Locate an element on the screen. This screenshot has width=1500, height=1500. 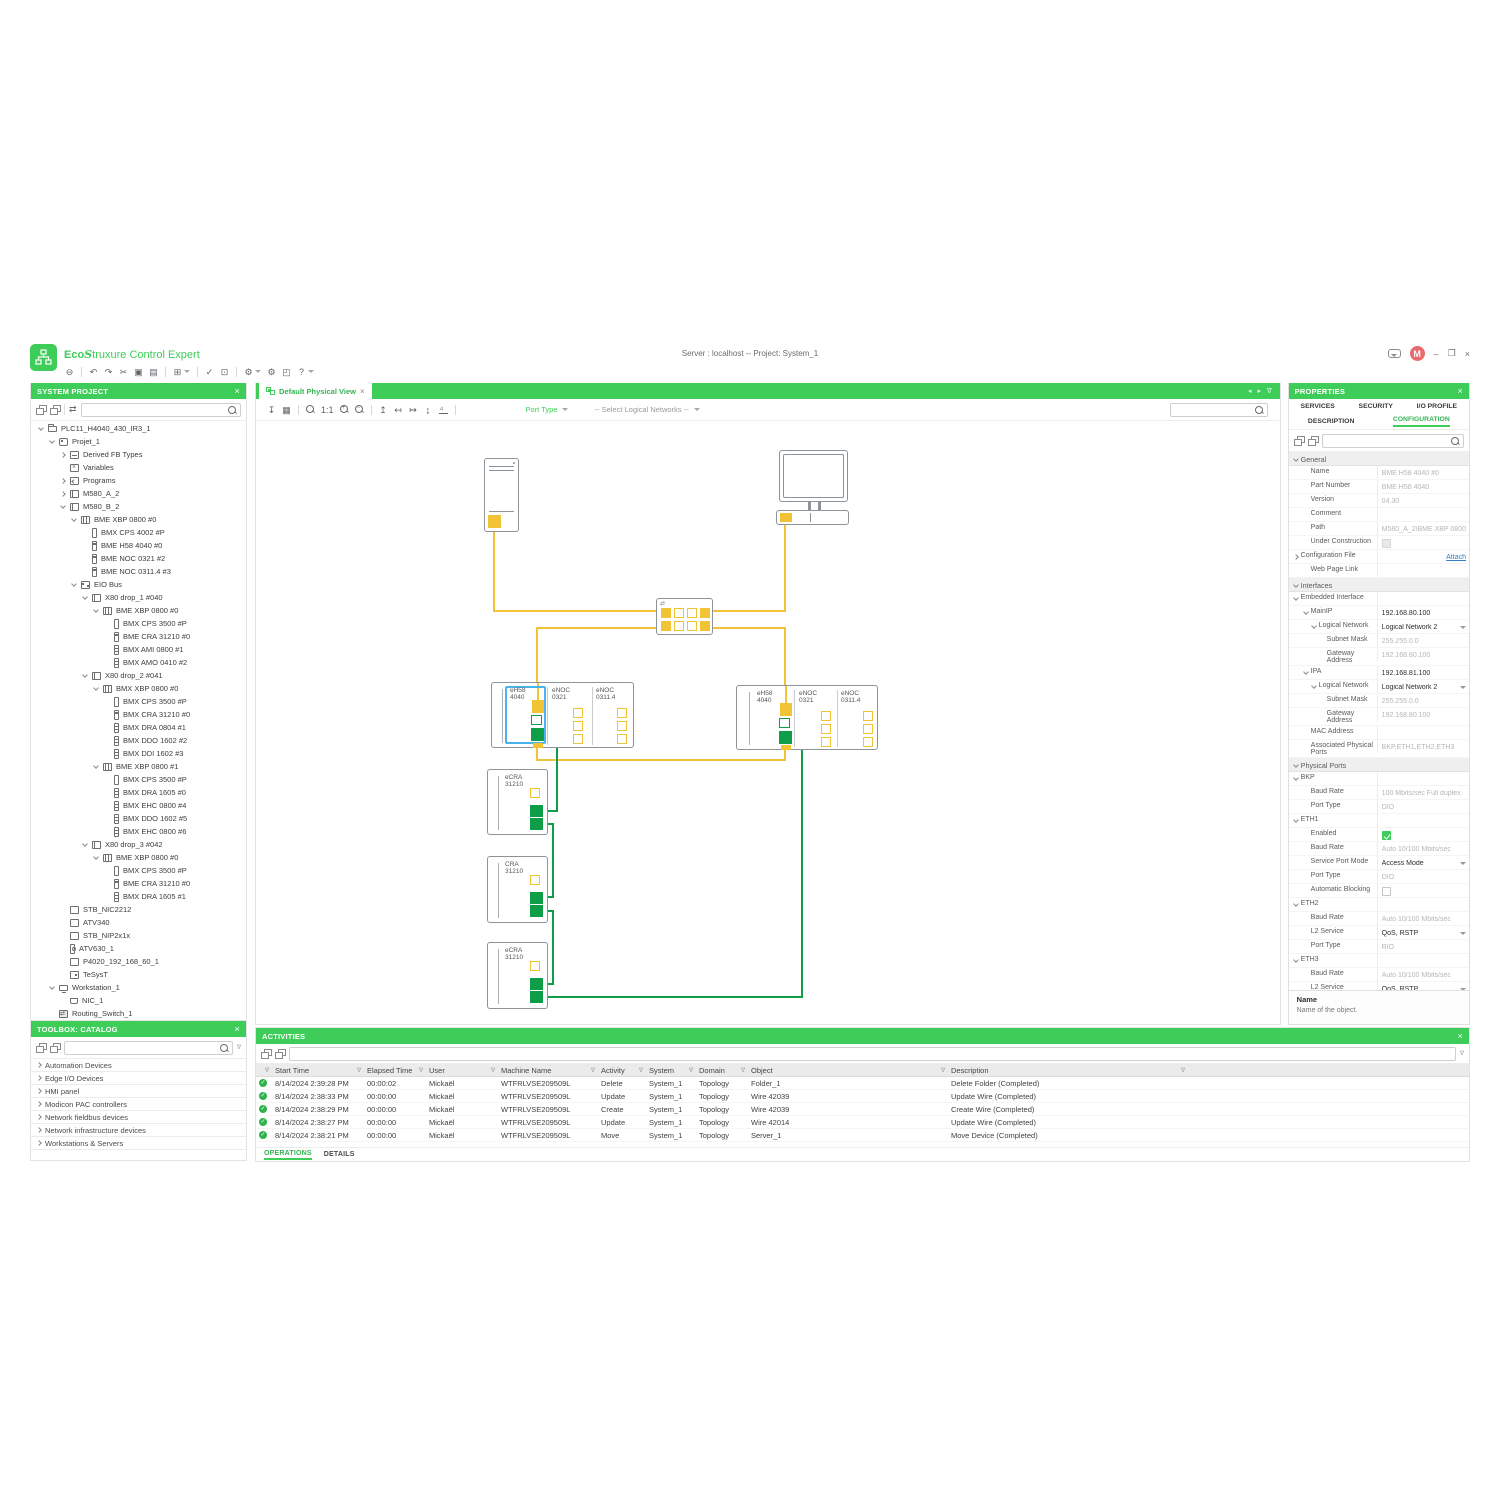
tree-item: Workstation_1 is located at coordinates (138, 987).